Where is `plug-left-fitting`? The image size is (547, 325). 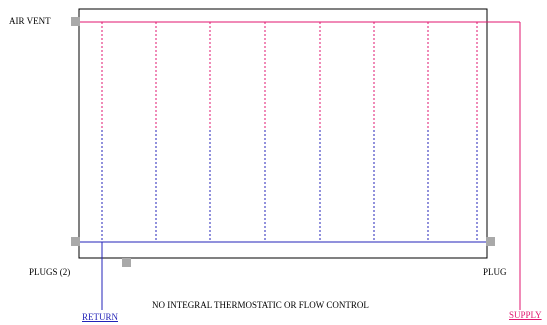
plug-left-fitting is located at coordinates (75, 241).